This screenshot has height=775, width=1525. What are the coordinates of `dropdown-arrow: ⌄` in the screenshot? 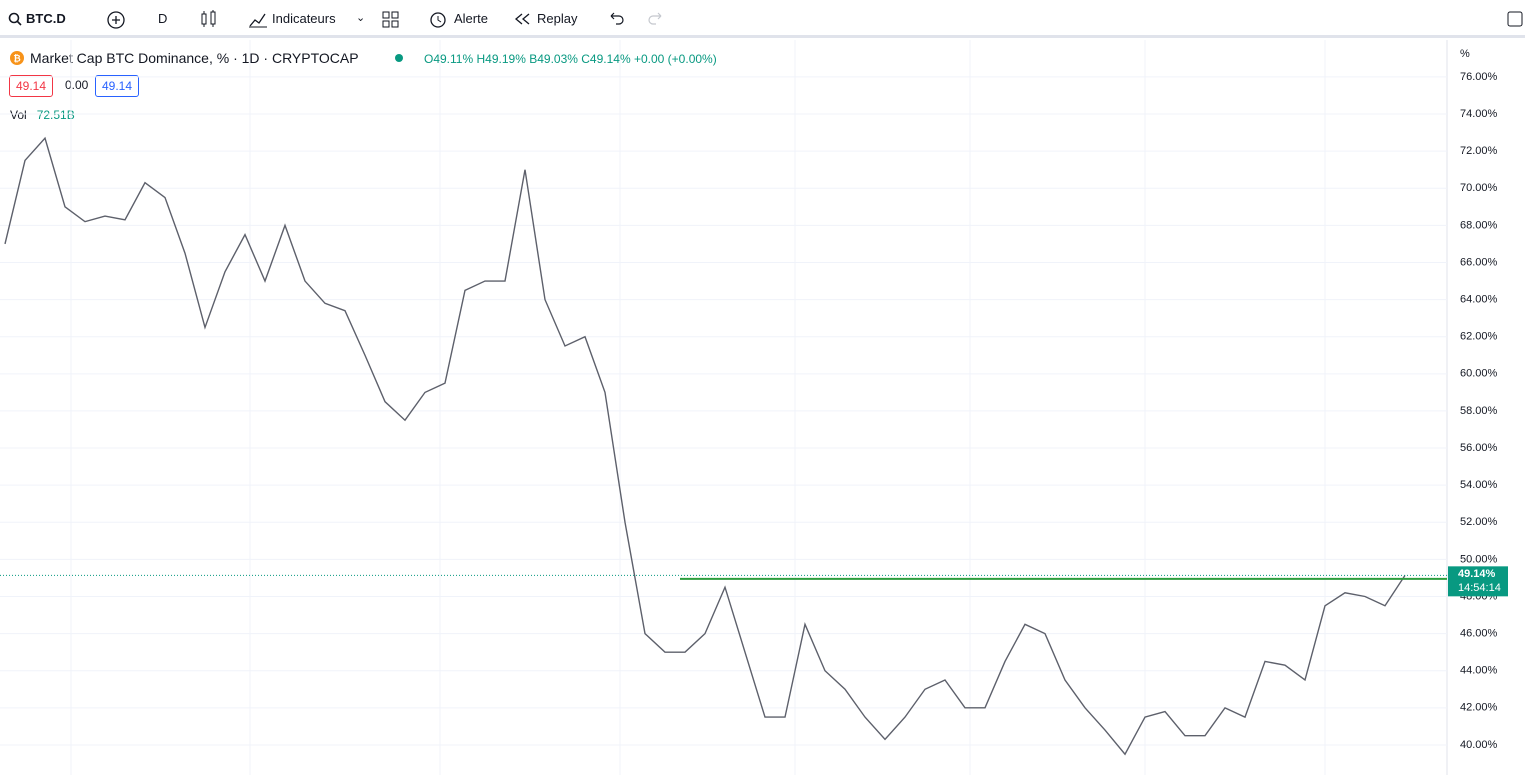 It's located at (361, 18).